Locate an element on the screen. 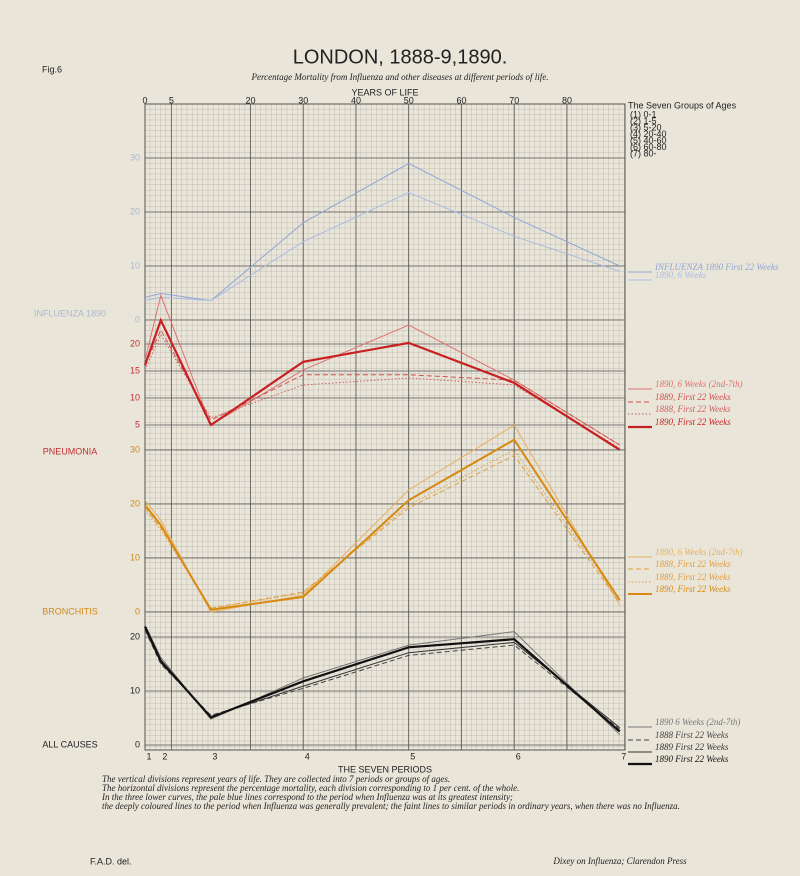 This screenshot has height=876, width=800. age-group: (5) 40-60 is located at coordinates (648, 140).